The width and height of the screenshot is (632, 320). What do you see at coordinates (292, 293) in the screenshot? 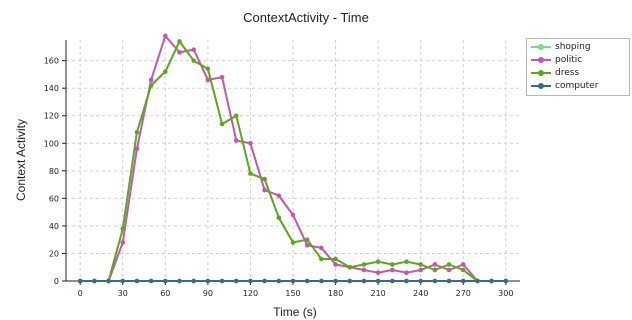
I see `x-tick-label: 150` at bounding box center [292, 293].